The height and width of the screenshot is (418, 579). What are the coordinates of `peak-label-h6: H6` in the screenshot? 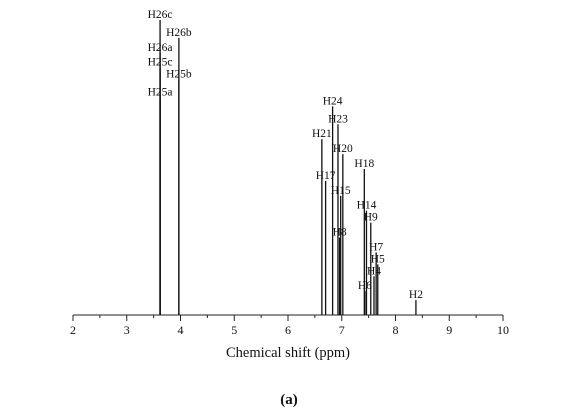 It's located at (365, 286).